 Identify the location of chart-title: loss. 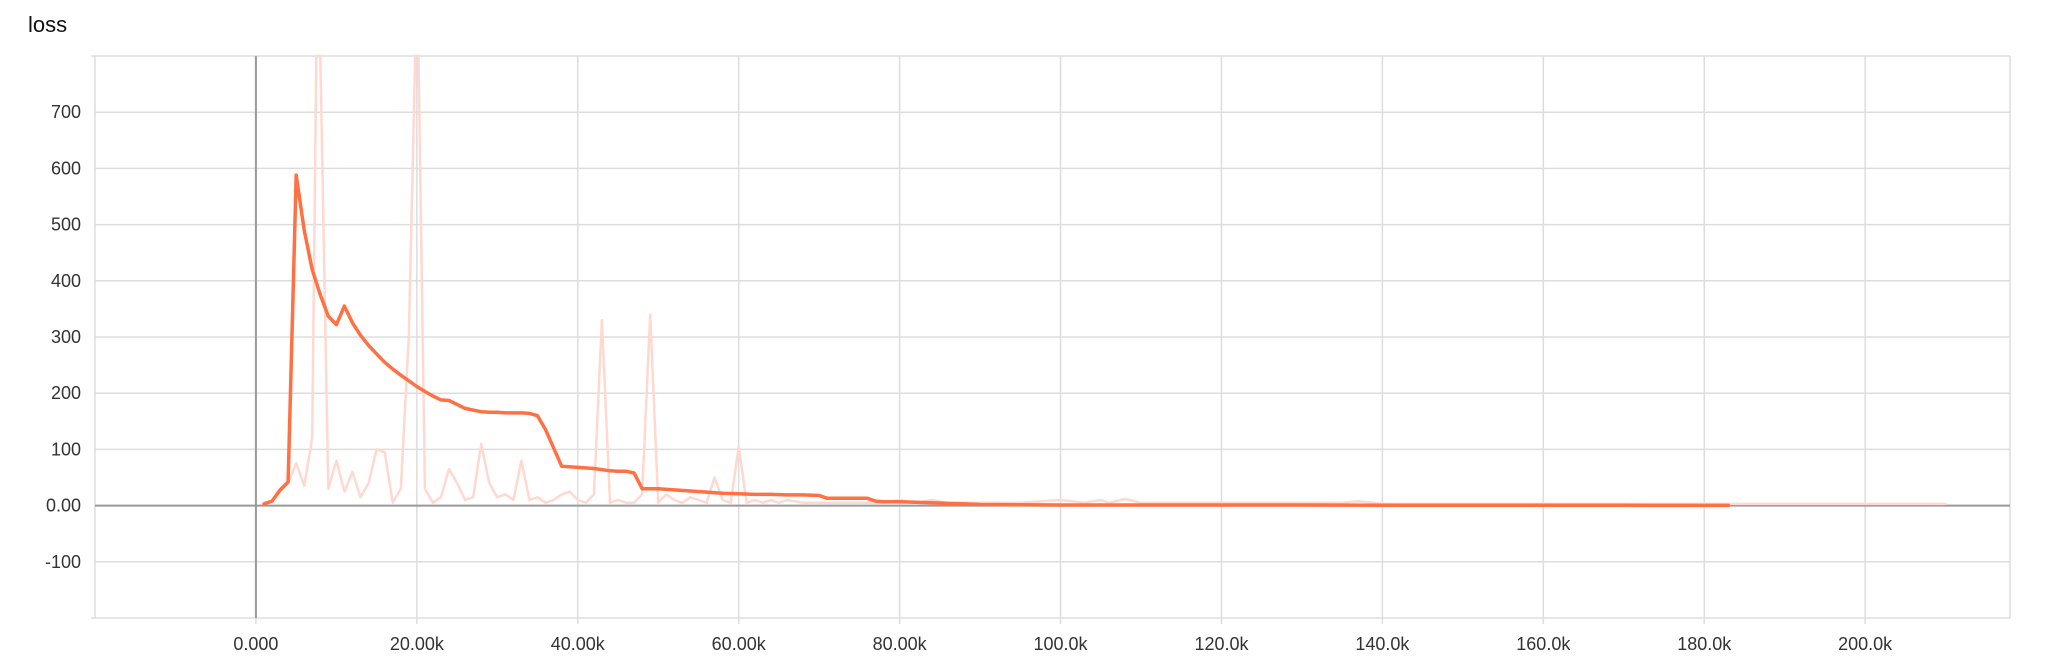
(48, 24).